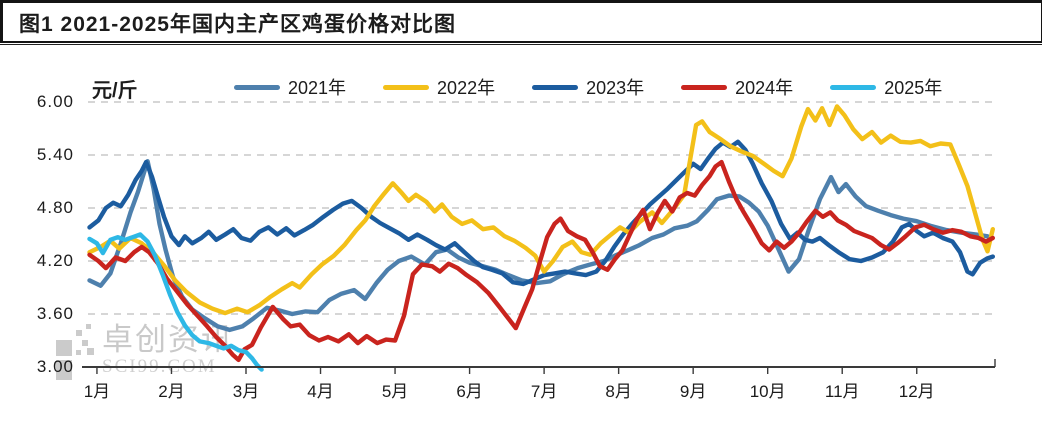 The image size is (1042, 446). Describe the element at coordinates (55, 260) in the screenshot. I see `y-tick-label: 4.20` at that location.